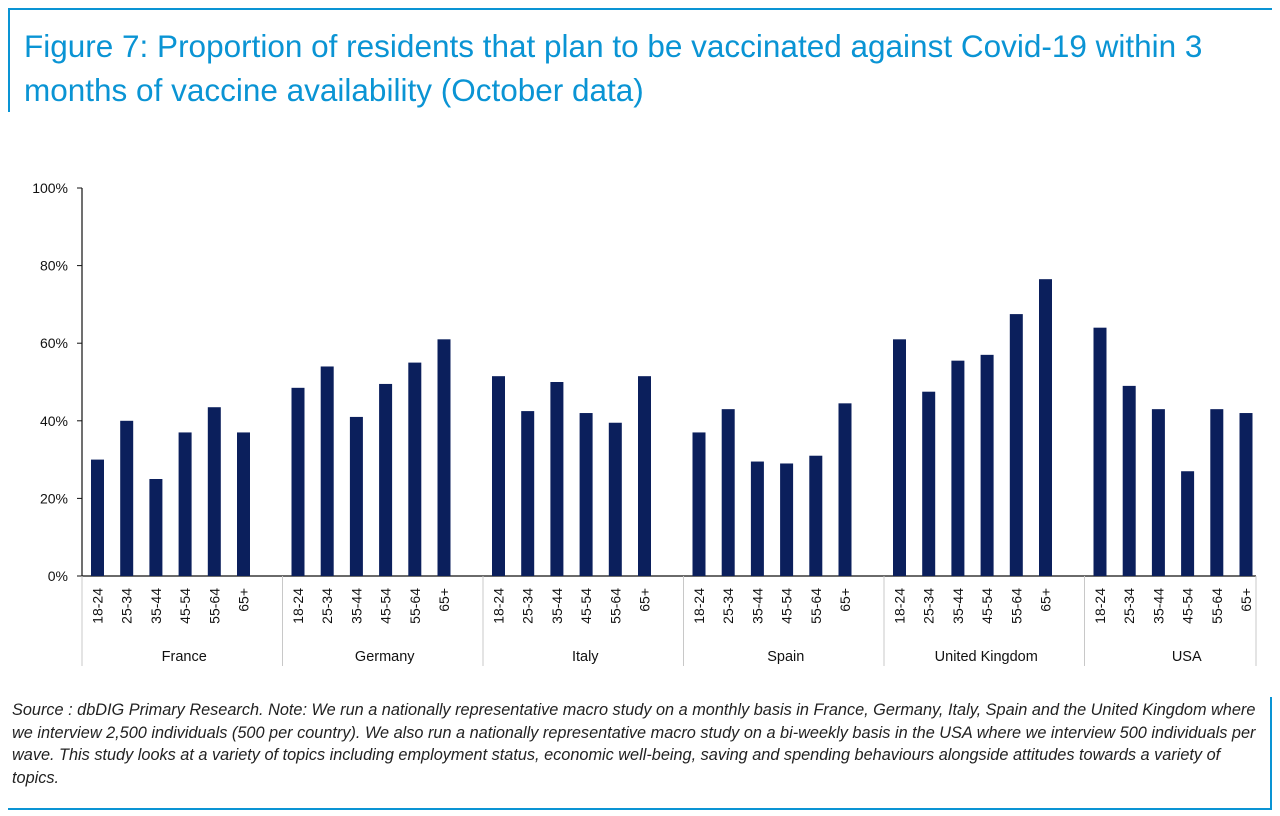  Describe the element at coordinates (54, 343) in the screenshot. I see `y-tick-label: 60%` at that location.